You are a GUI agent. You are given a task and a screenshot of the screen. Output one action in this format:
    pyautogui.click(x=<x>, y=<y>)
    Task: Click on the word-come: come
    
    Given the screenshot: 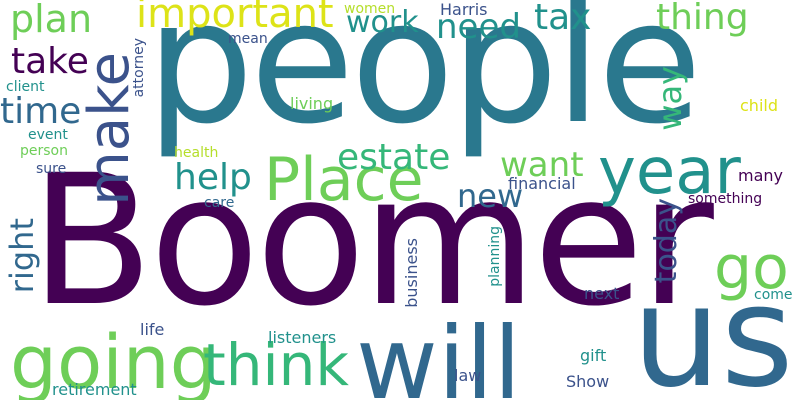 What is the action you would take?
    pyautogui.click(x=773, y=295)
    